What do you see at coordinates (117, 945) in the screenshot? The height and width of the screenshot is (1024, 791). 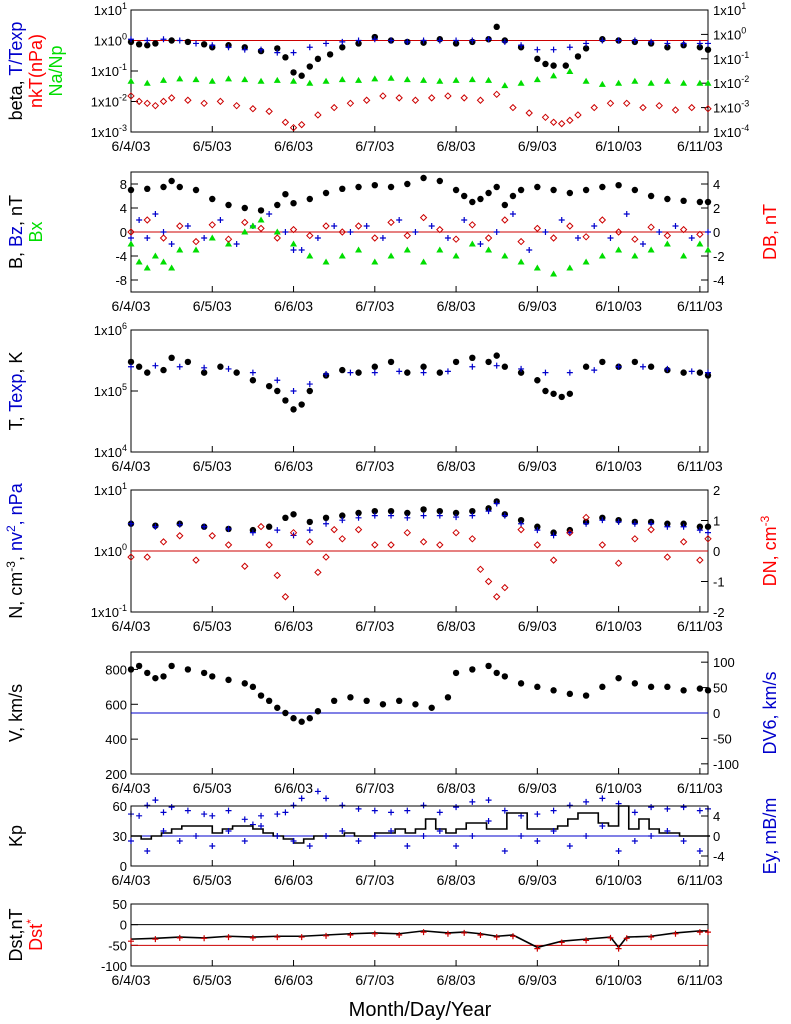 I see `y-tick-label: -50` at bounding box center [117, 945].